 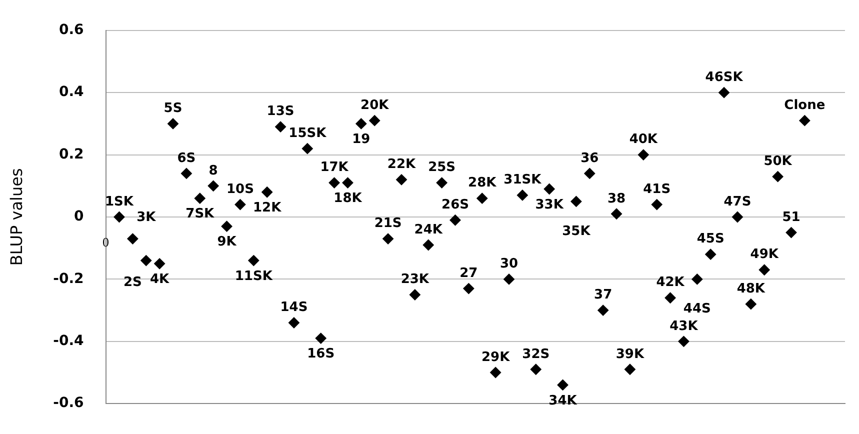 I want to click on y-tick-label: -0.6, so click(x=68, y=403).